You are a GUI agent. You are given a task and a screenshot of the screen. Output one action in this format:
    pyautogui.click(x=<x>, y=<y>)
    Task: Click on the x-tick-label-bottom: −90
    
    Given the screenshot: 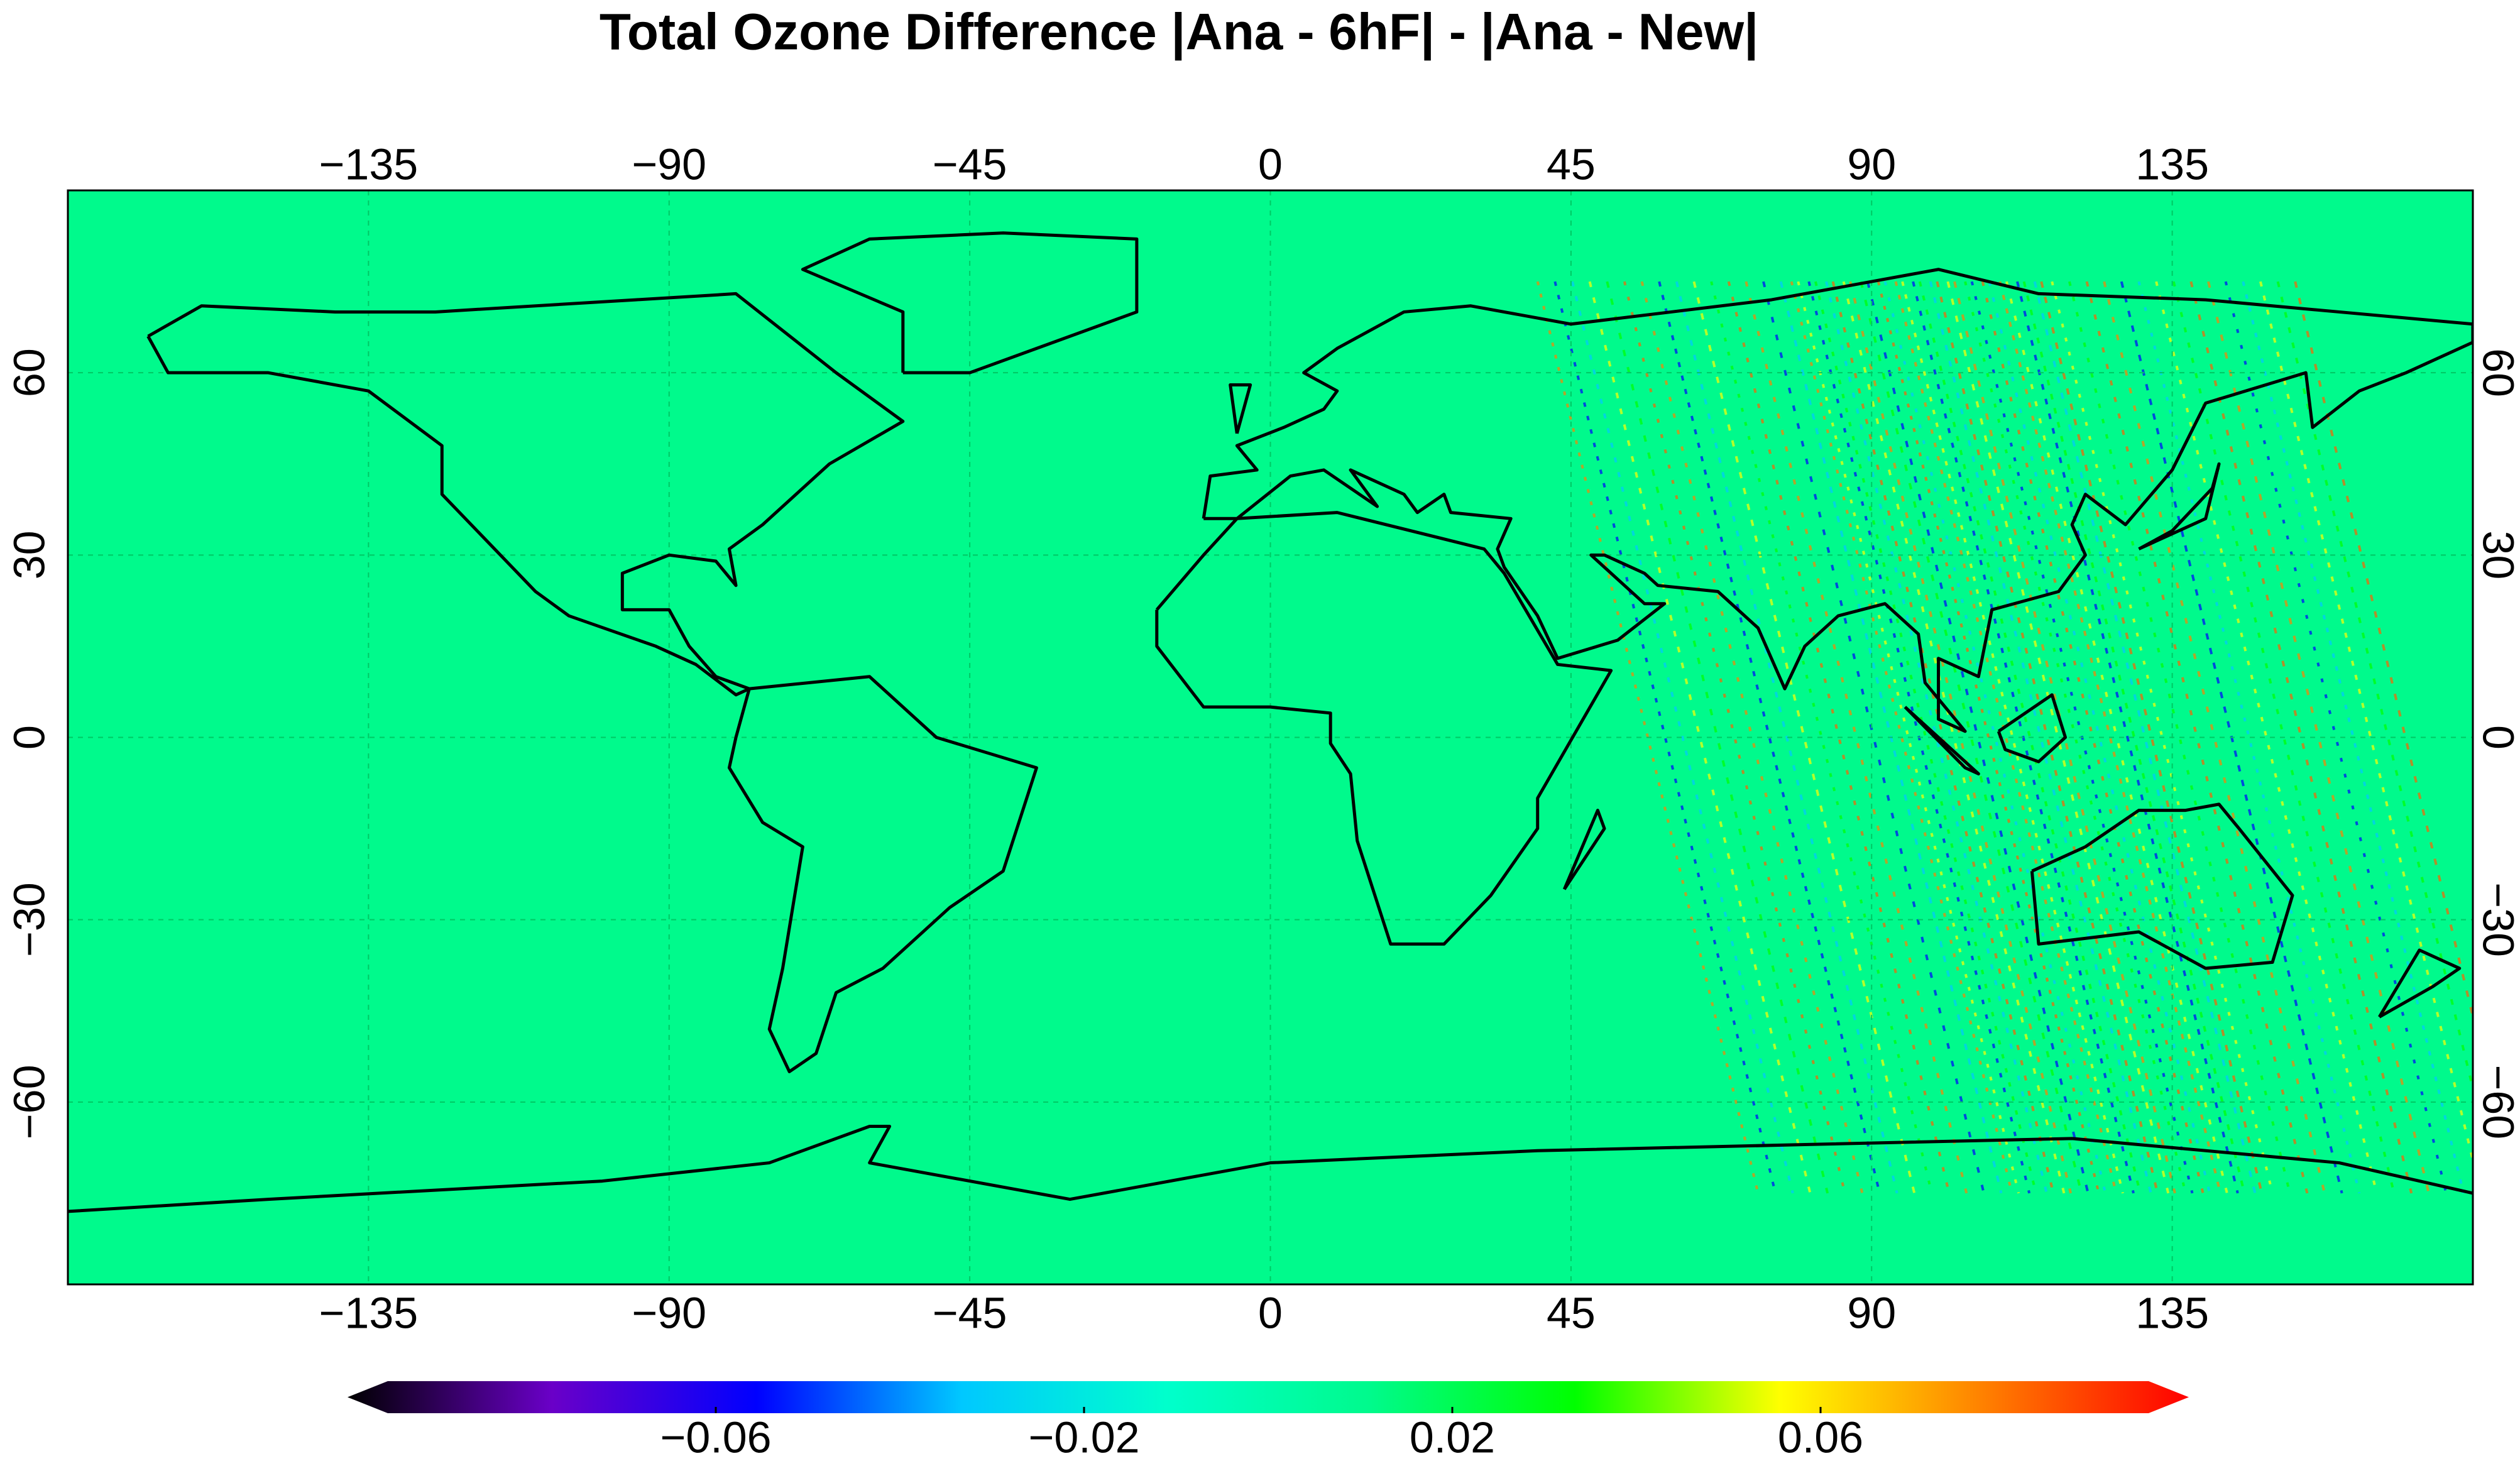 What is the action you would take?
    pyautogui.click(x=669, y=1312)
    